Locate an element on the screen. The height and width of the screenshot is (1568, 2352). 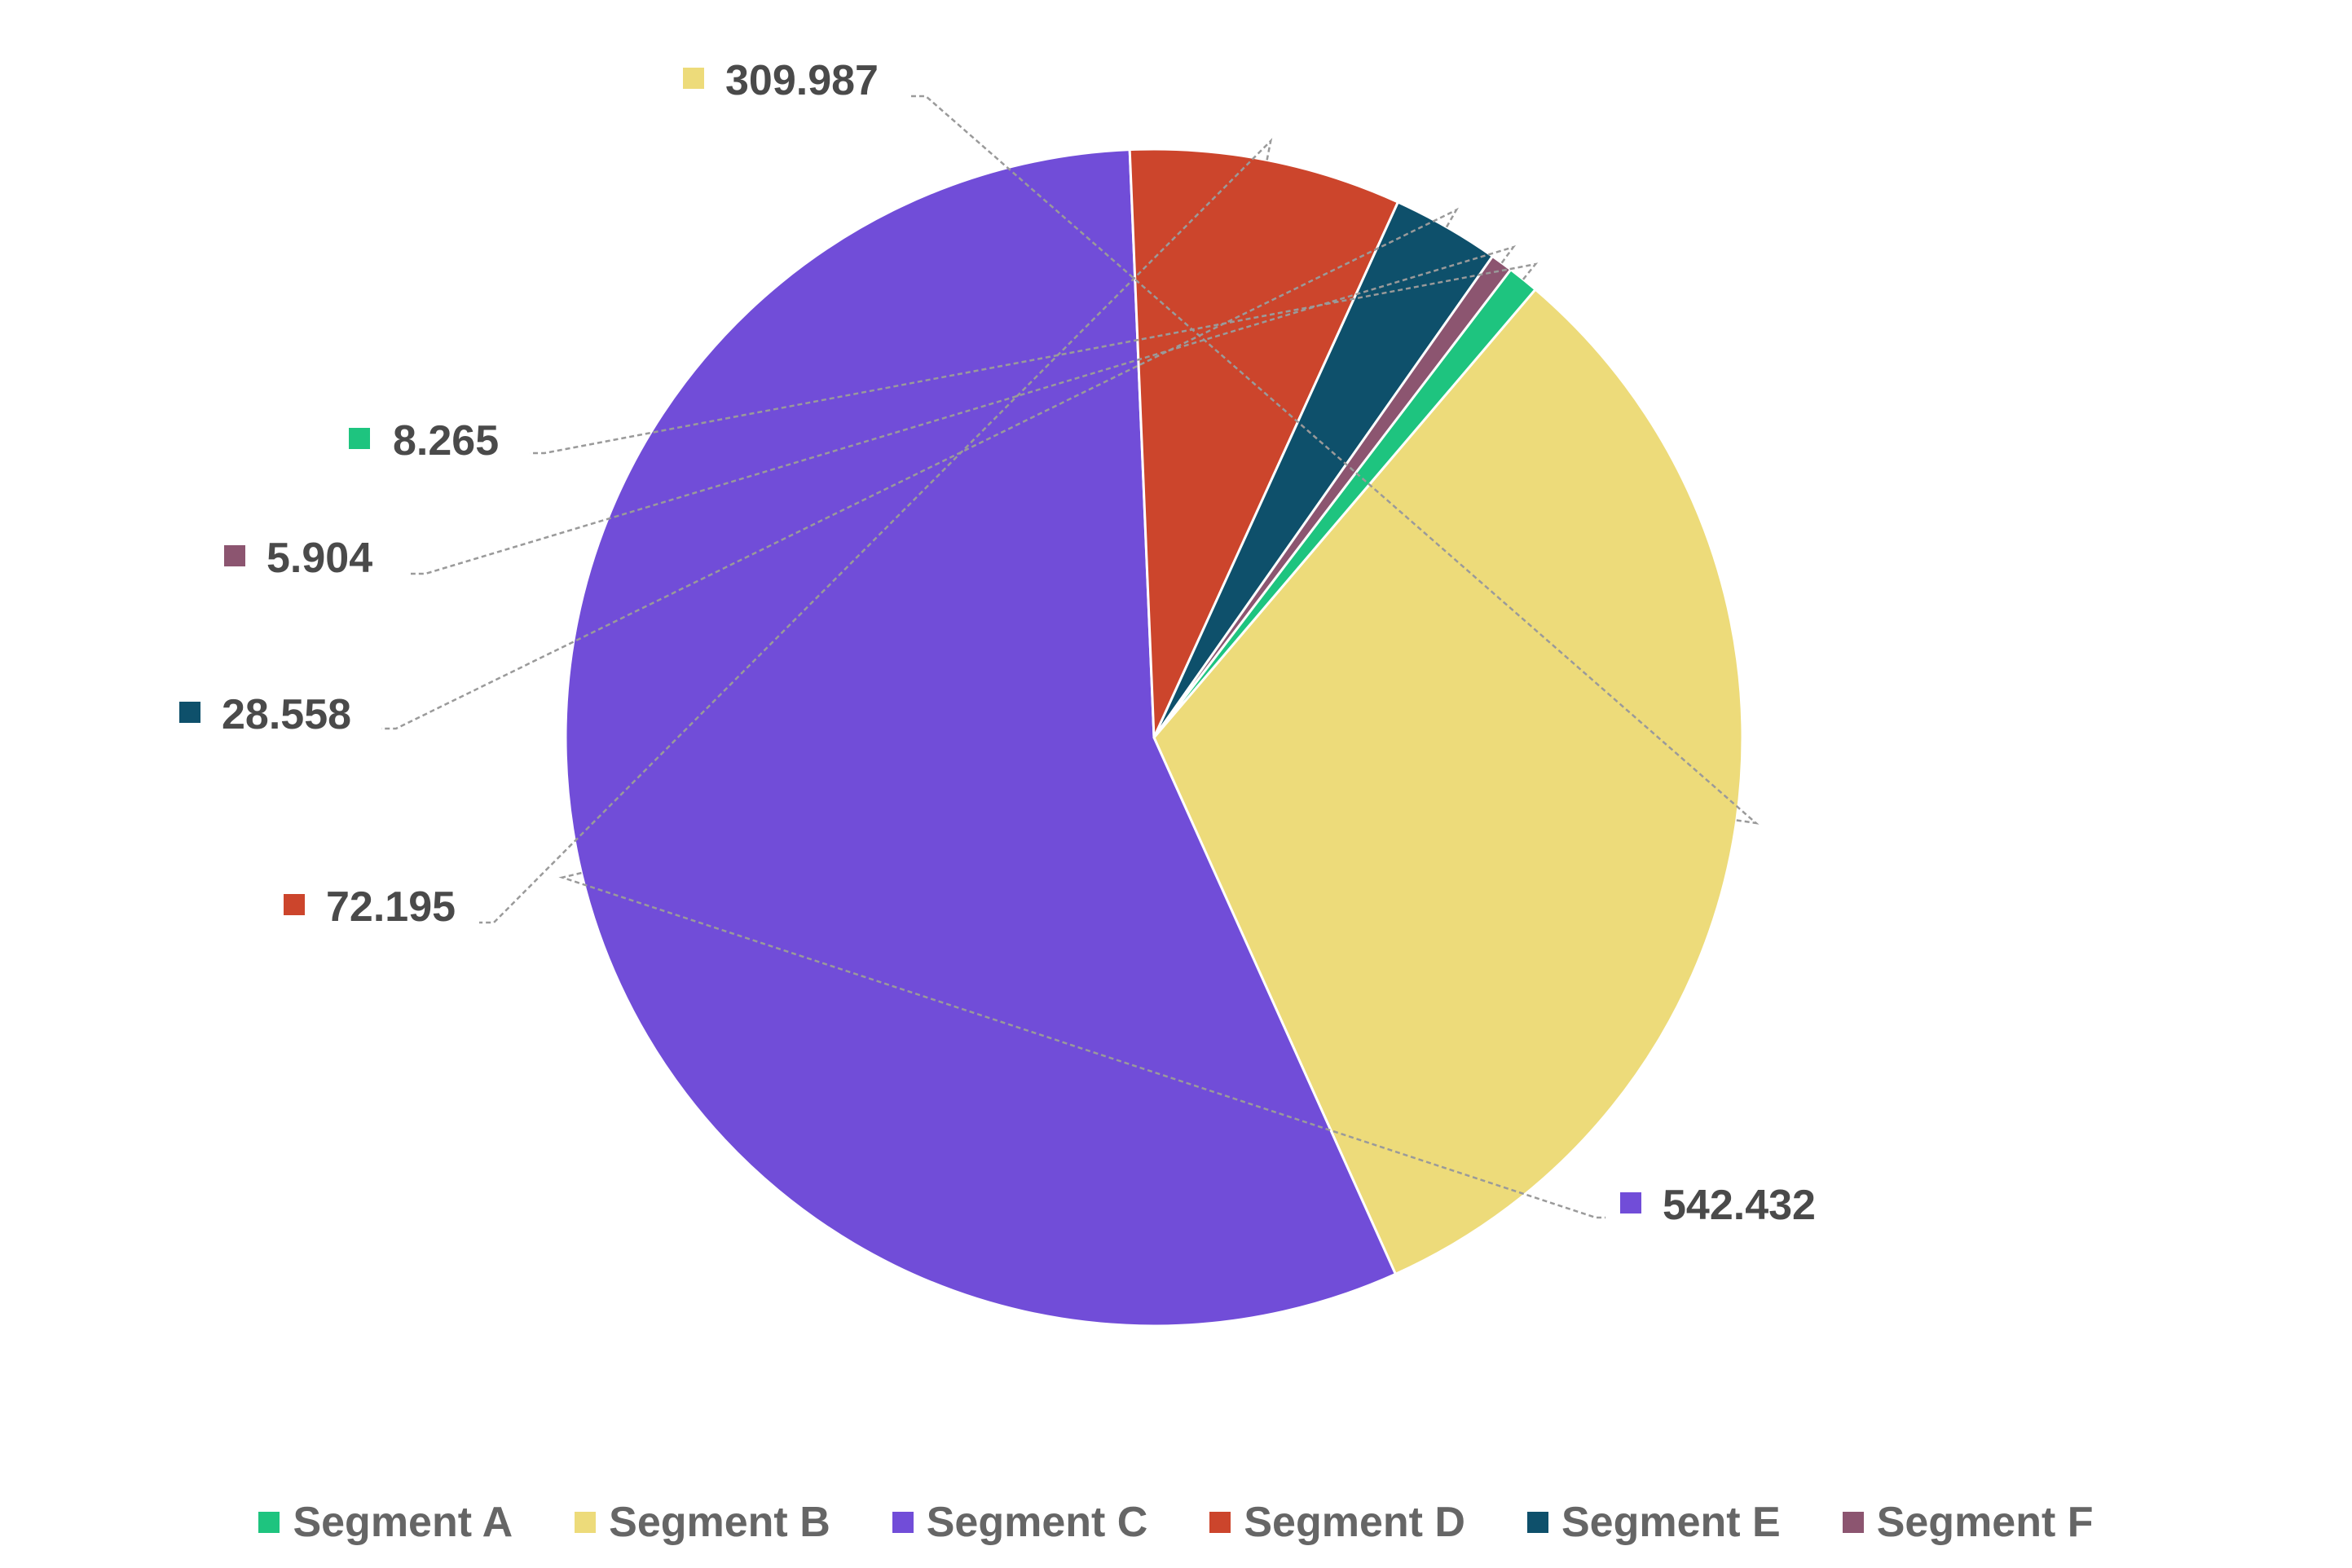
slice-label-swatch-segment-e is located at coordinates (189, 712).